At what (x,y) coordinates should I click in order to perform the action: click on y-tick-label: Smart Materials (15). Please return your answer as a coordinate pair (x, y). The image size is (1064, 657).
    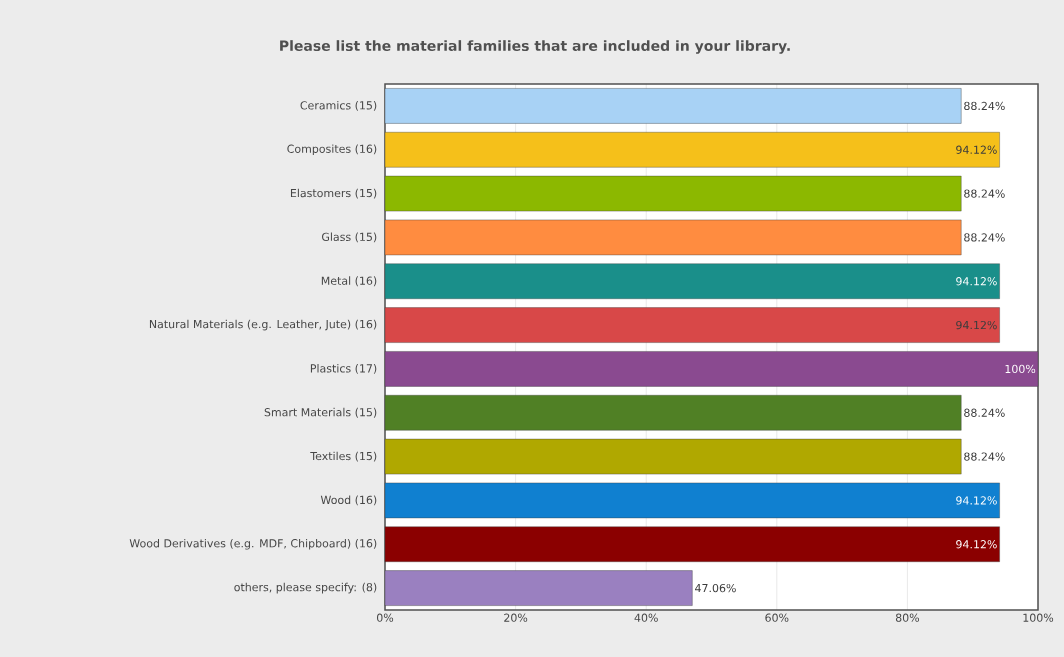
    Looking at the image, I should click on (320, 412).